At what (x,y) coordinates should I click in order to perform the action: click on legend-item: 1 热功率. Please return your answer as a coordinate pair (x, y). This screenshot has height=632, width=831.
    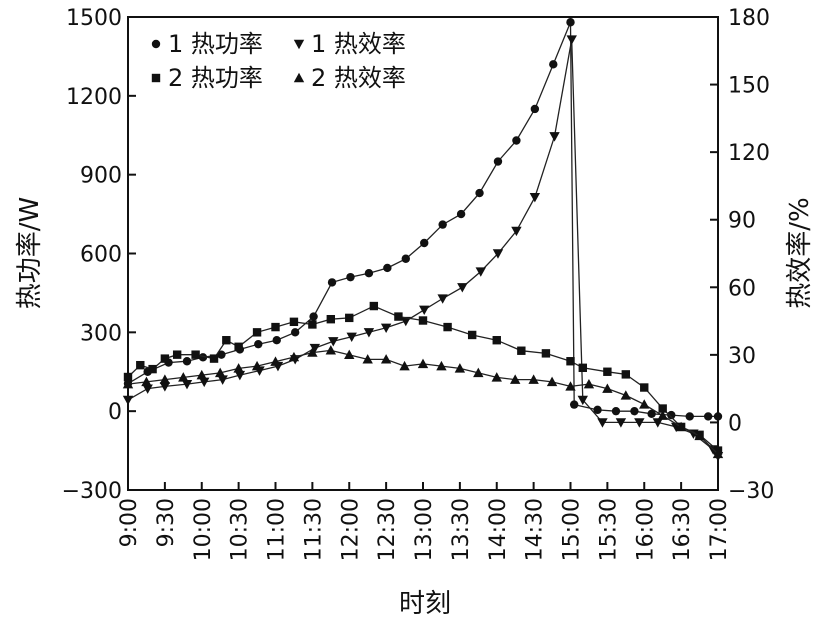
    Looking at the image, I should click on (207, 44).